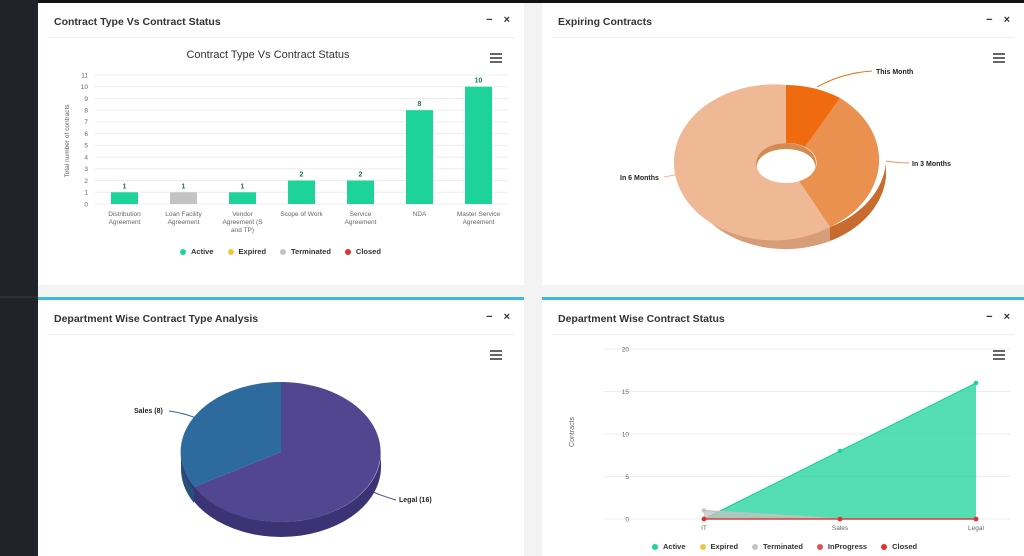  Describe the element at coordinates (512, 1) in the screenshot. I see `top-edge` at that location.